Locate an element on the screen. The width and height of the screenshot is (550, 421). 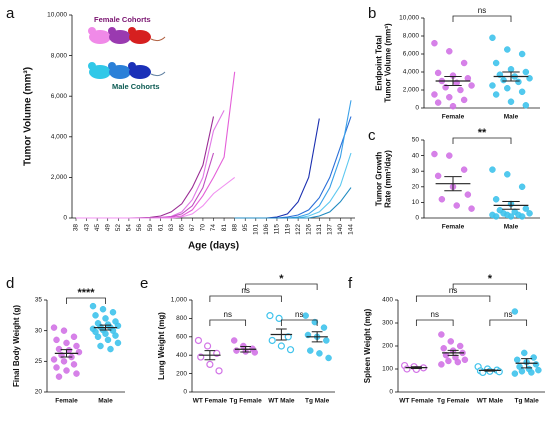
y-tick-label: 4,000 is located at coordinates (411, 72).